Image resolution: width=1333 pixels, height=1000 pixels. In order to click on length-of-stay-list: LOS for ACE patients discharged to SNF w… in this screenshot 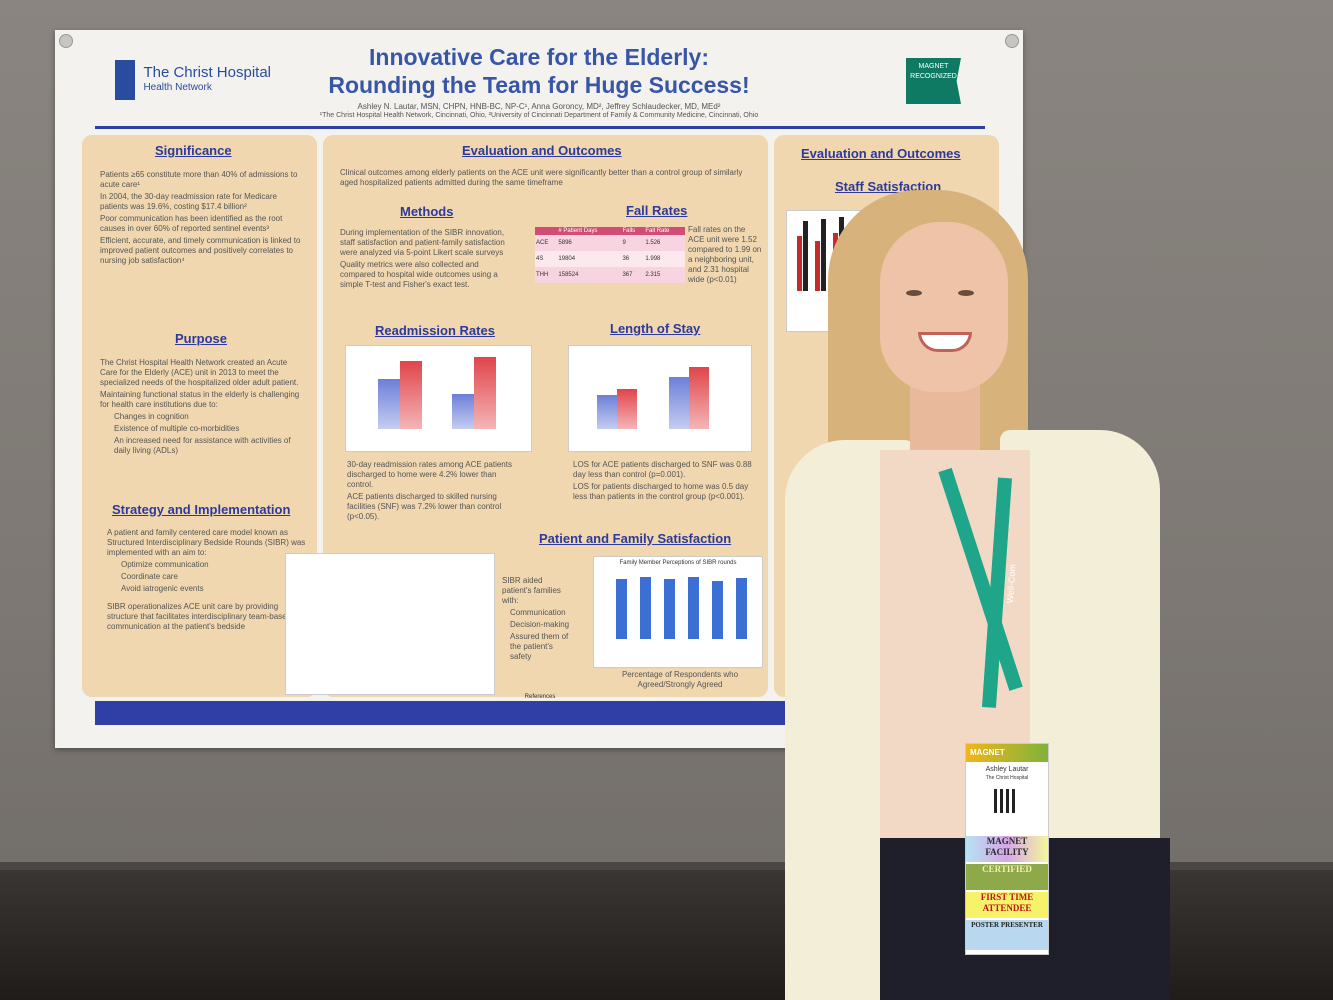, I will do `click(663, 482)`.